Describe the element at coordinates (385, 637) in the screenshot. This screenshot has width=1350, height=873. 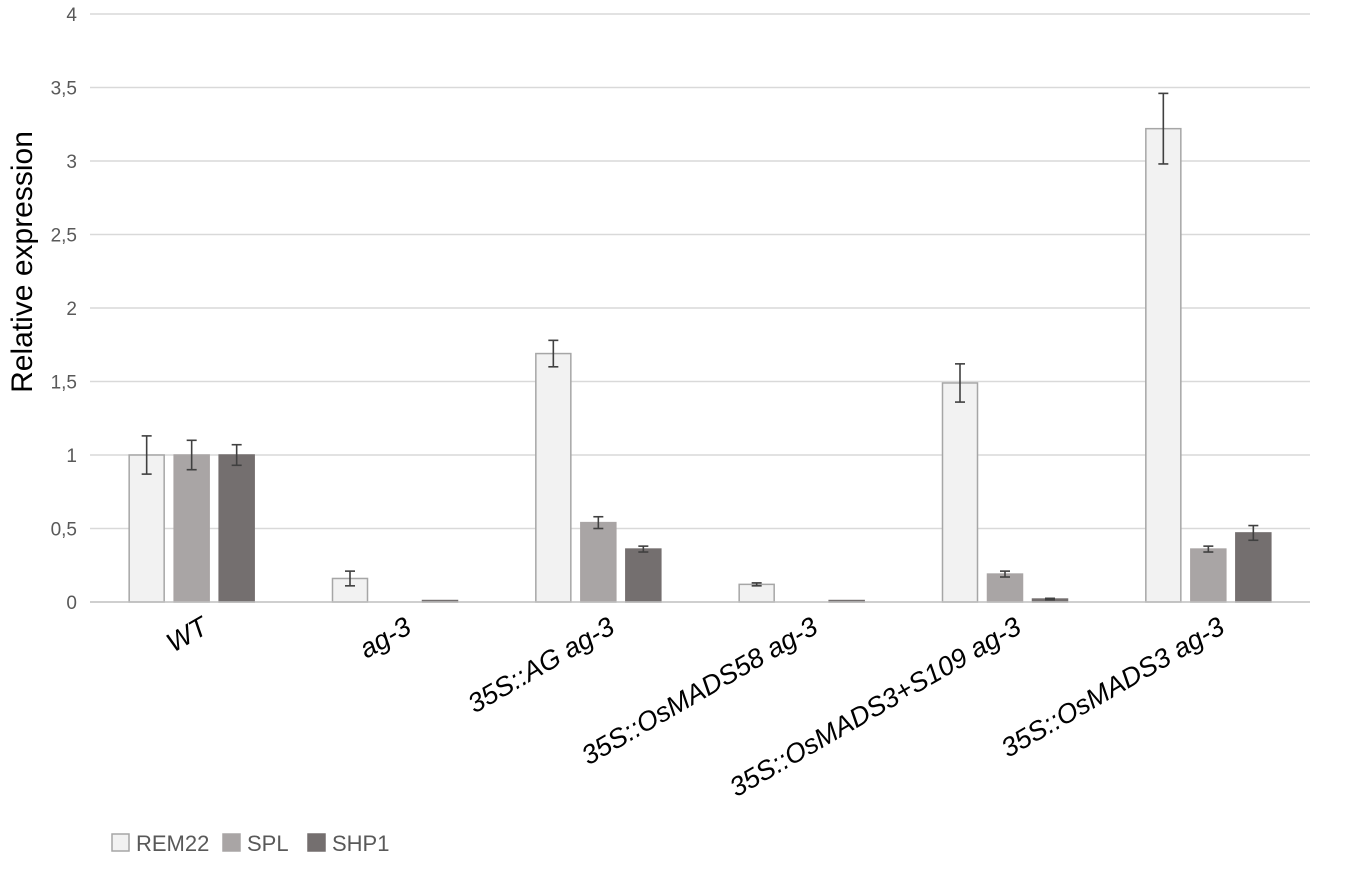
I see `x-category-label: ag-3` at that location.